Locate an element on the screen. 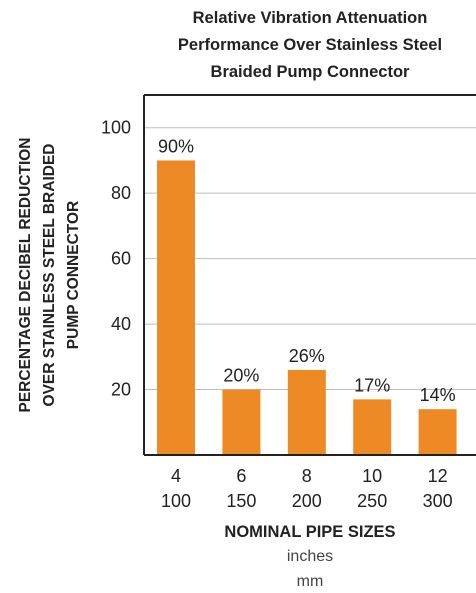 Image resolution: width=476 pixels, height=593 pixels. data-label: 20% is located at coordinates (241, 376).